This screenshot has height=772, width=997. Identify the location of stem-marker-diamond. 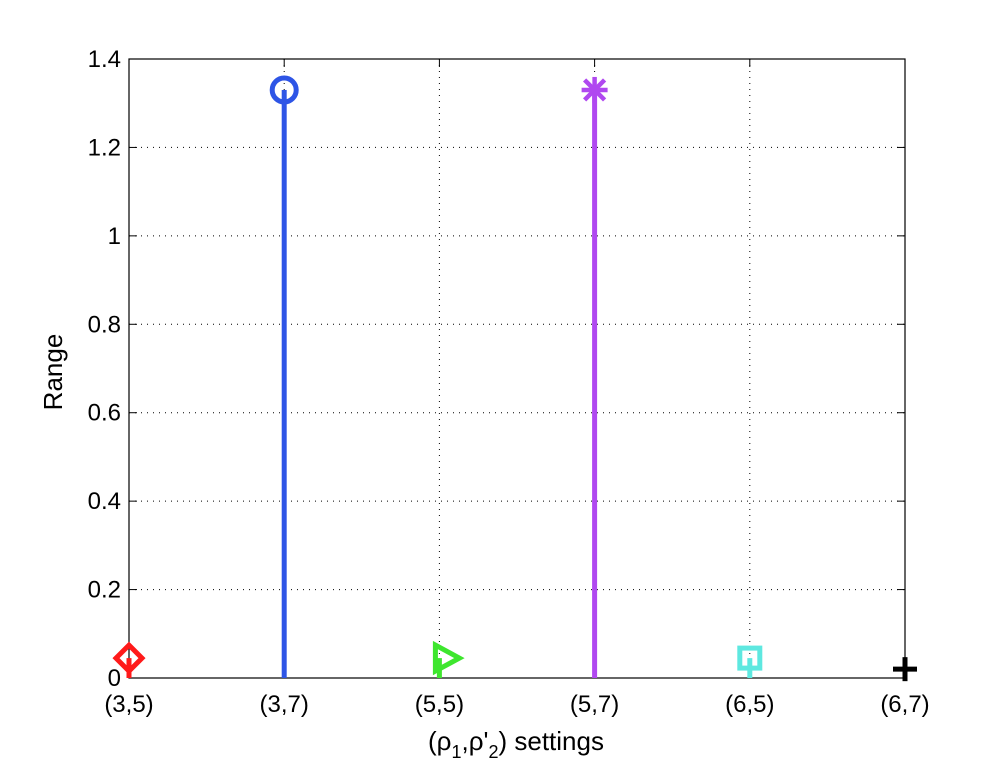
(129, 658).